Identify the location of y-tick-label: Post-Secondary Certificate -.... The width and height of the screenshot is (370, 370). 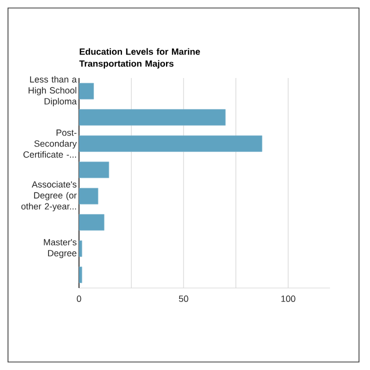
(50, 144).